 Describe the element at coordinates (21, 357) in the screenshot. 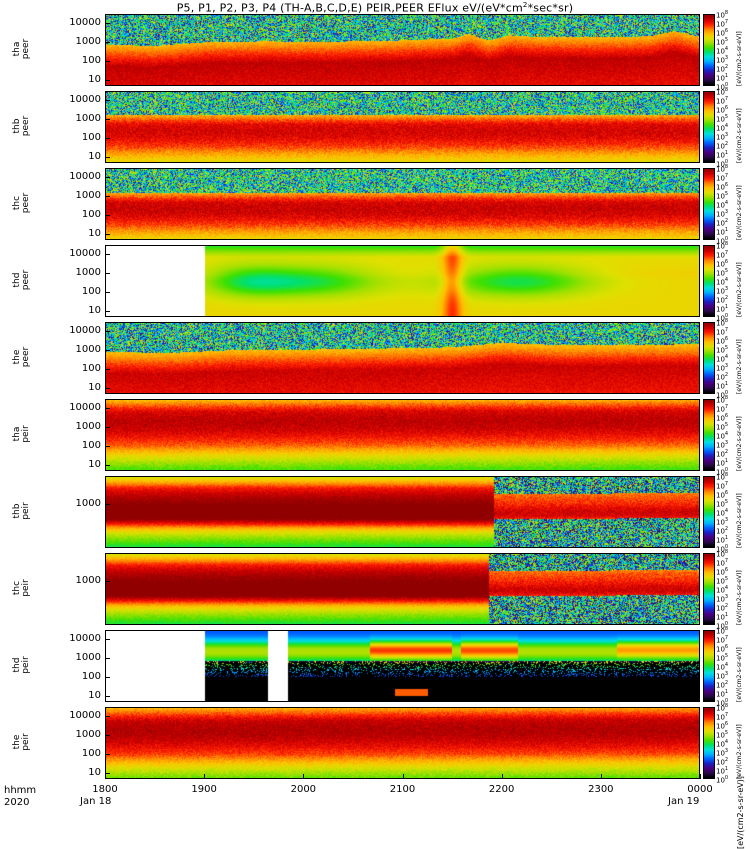

I see `panel-label-the-peer: the peer` at that location.